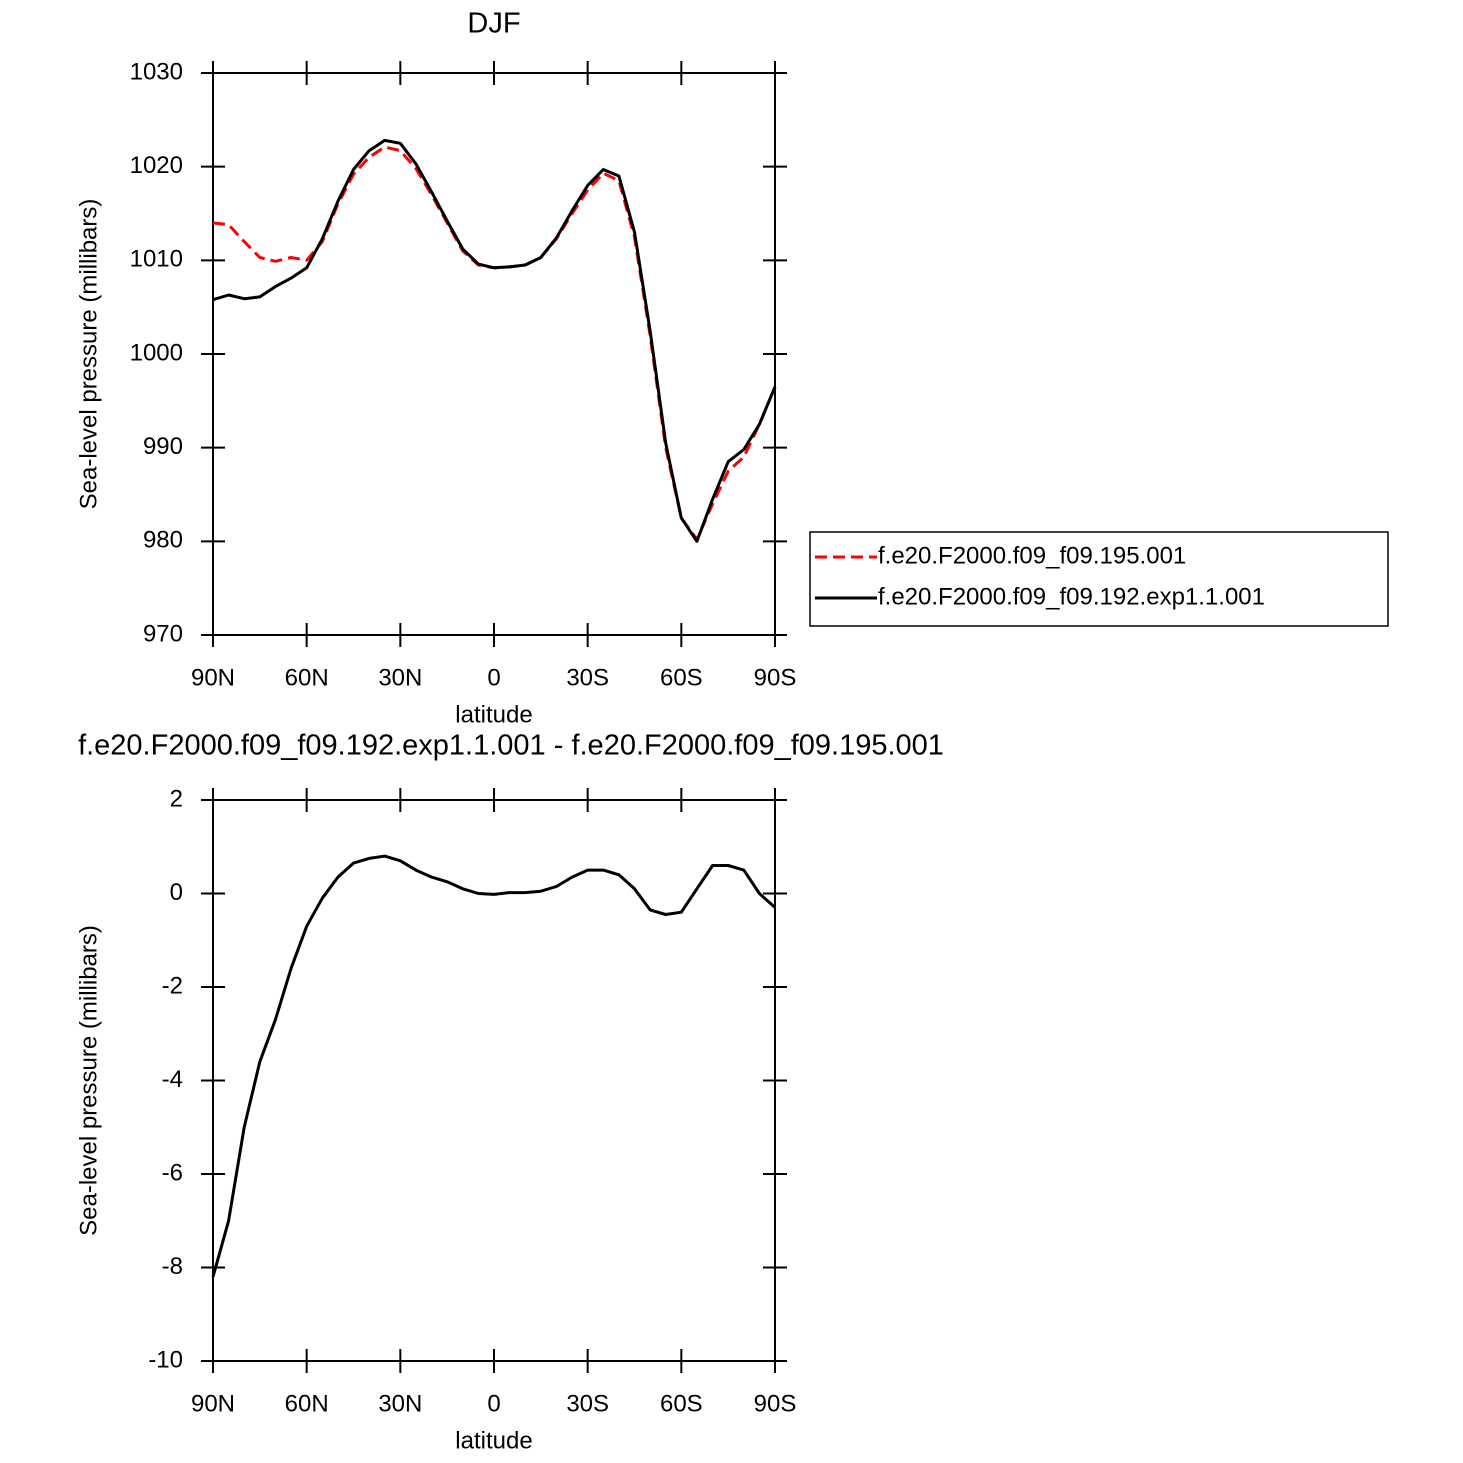  What do you see at coordinates (156, 165) in the screenshot?
I see `y-tick-label: 1020` at bounding box center [156, 165].